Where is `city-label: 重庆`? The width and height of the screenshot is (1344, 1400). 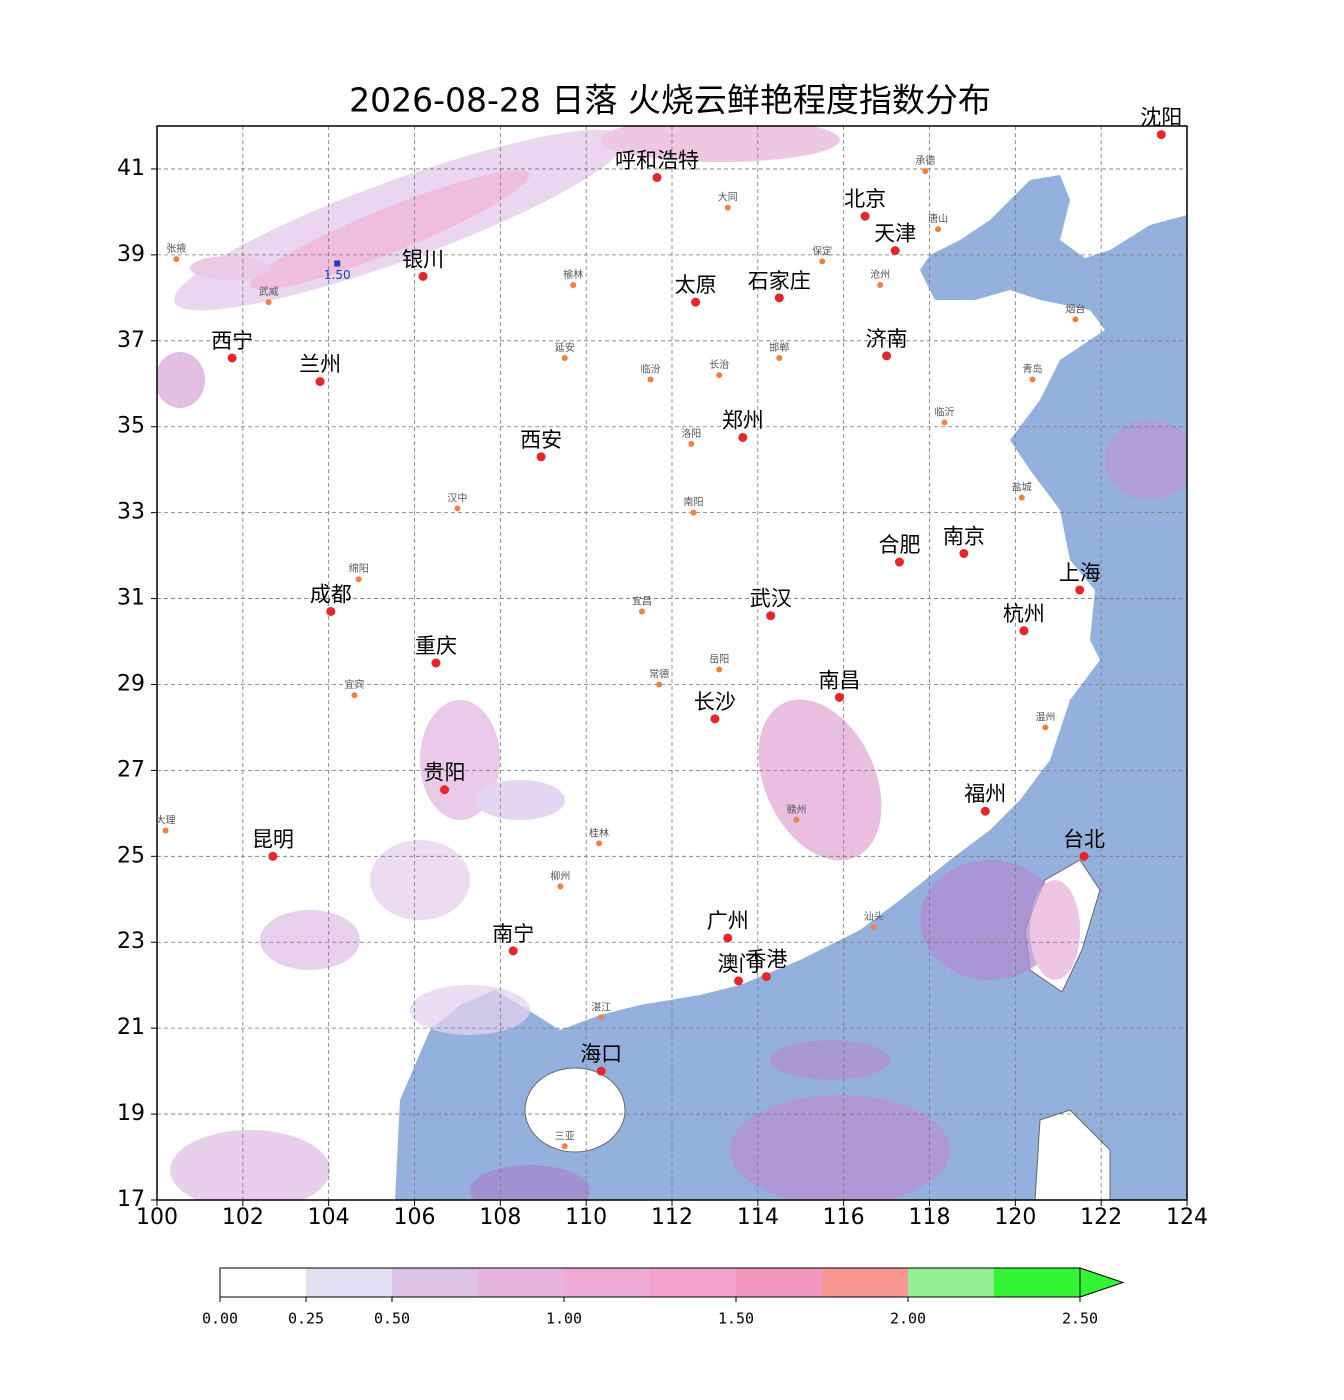 city-label: 重庆 is located at coordinates (436, 646).